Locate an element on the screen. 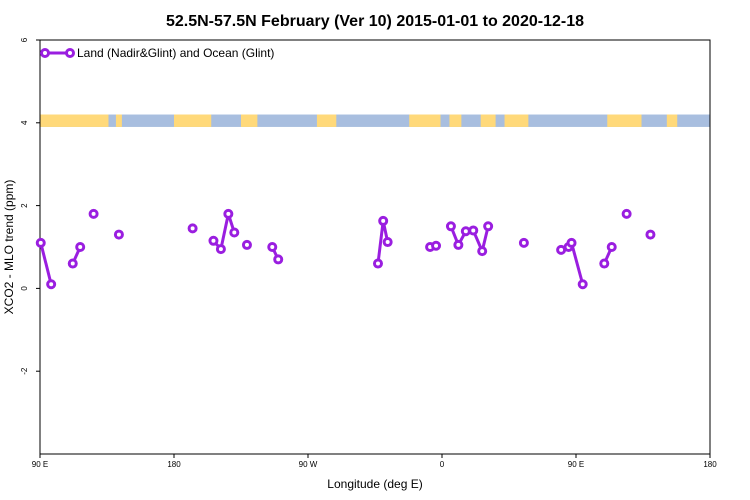 This screenshot has width=750, height=500. legend-marker-left is located at coordinates (45, 53).